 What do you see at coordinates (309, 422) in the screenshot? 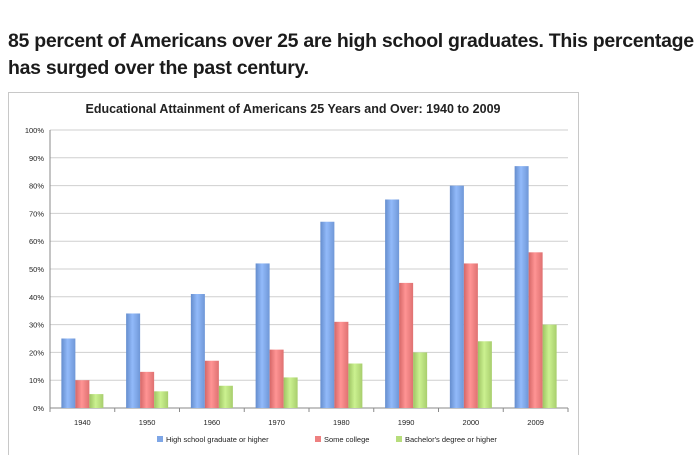
I see `x-tick-labels: 1940 1950 1960 1970 1980 1990 2000 2009` at bounding box center [309, 422].